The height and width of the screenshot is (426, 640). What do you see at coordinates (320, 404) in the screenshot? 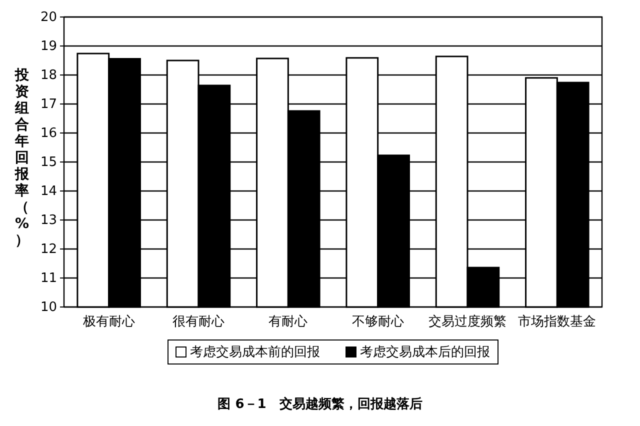
I see `text: 图 6－1 交易越频繁，回报越落后` at bounding box center [320, 404].